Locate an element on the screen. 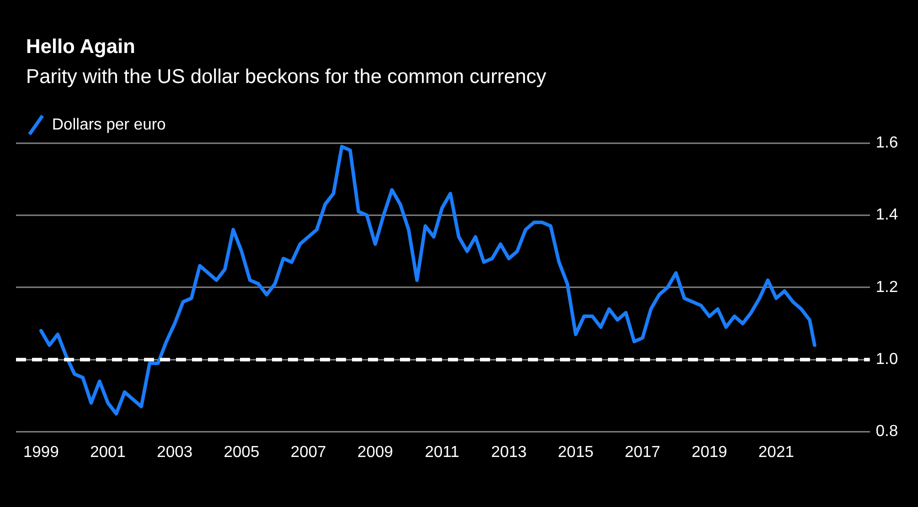  y-tick-label: 1.6 is located at coordinates (887, 143).